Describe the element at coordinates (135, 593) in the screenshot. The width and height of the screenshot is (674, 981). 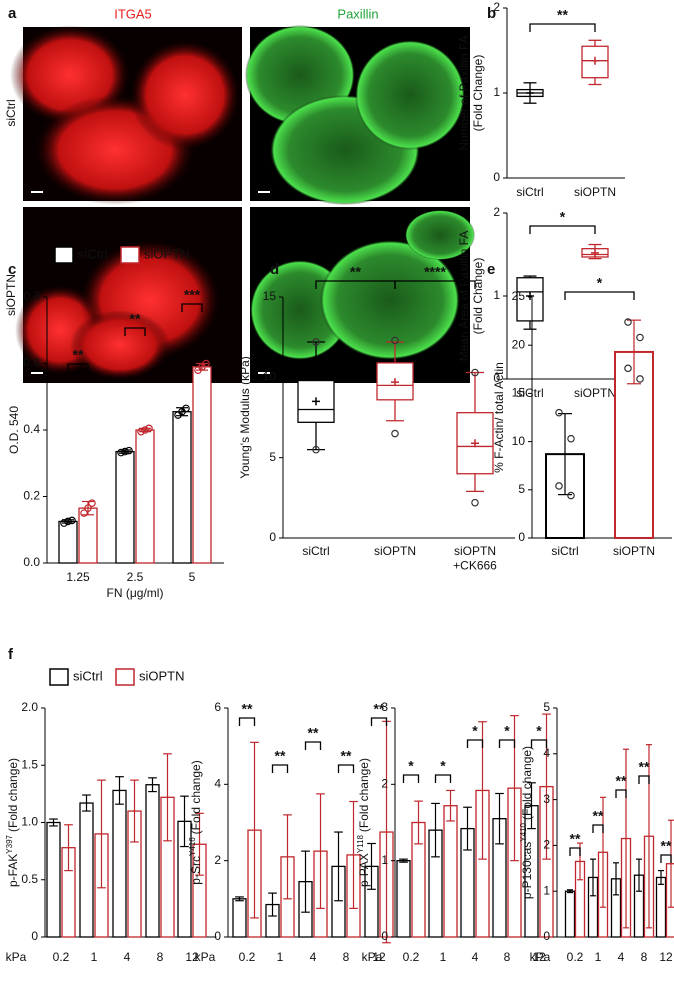
I see `x-axis-label: FN (μg/ml)` at that location.